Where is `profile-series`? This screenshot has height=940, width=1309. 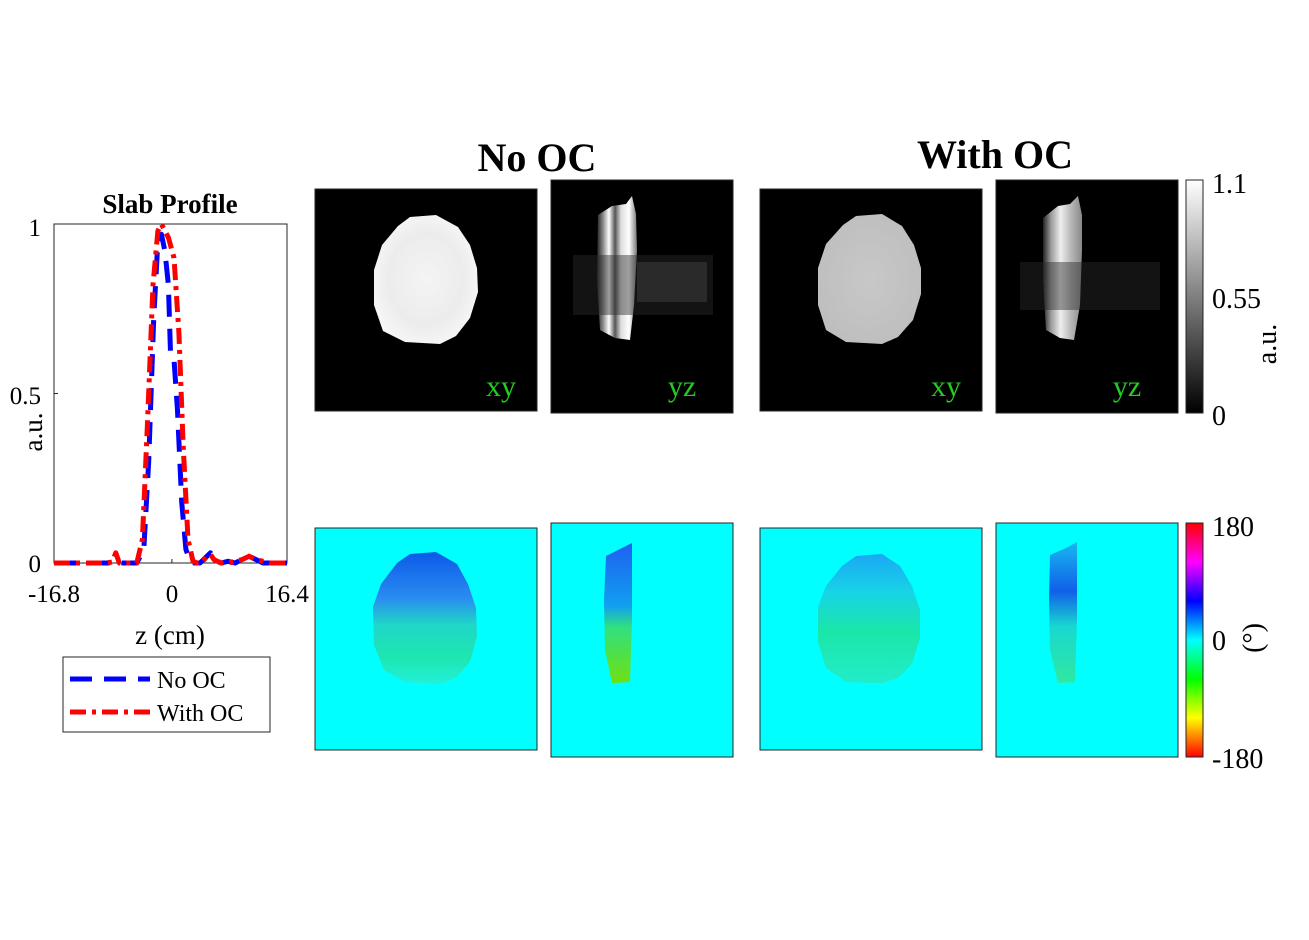
profile-series is located at coordinates (170, 393).